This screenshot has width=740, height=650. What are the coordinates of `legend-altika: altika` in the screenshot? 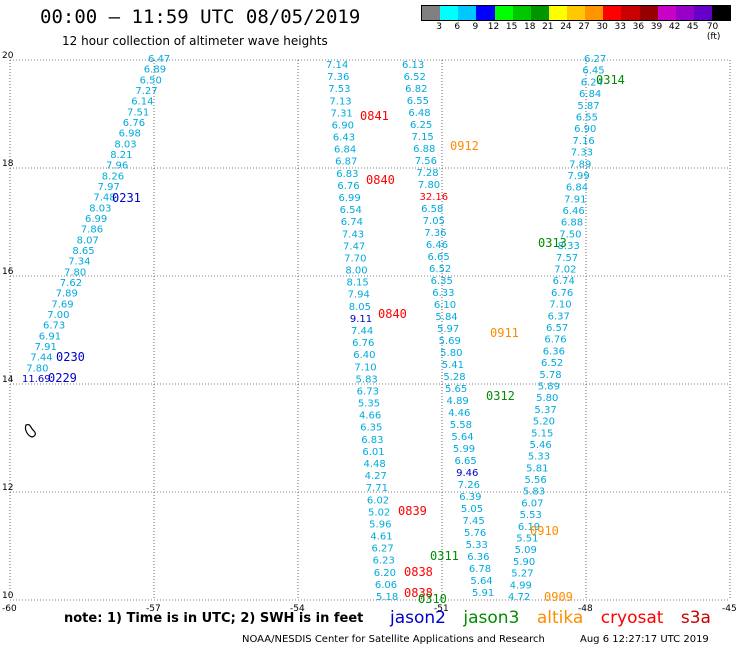 It's located at (560, 618).